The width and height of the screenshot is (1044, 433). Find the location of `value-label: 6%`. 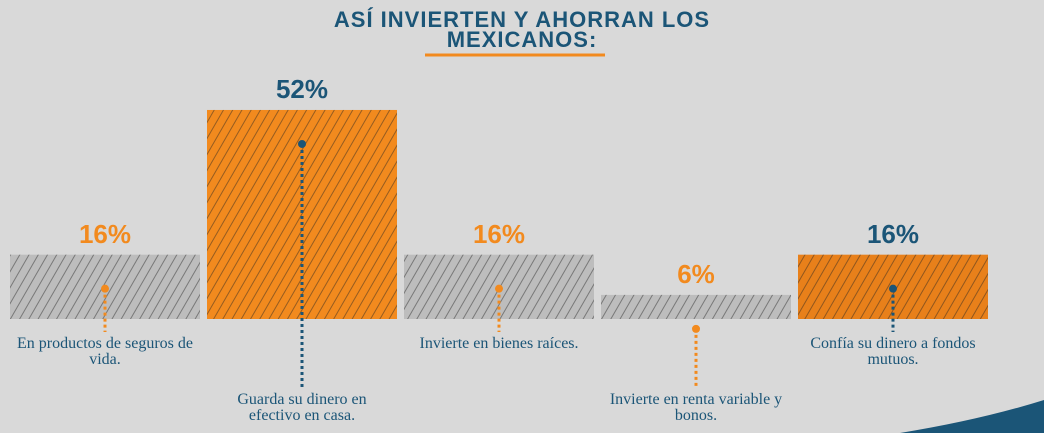

value-label: 6% is located at coordinates (696, 273).